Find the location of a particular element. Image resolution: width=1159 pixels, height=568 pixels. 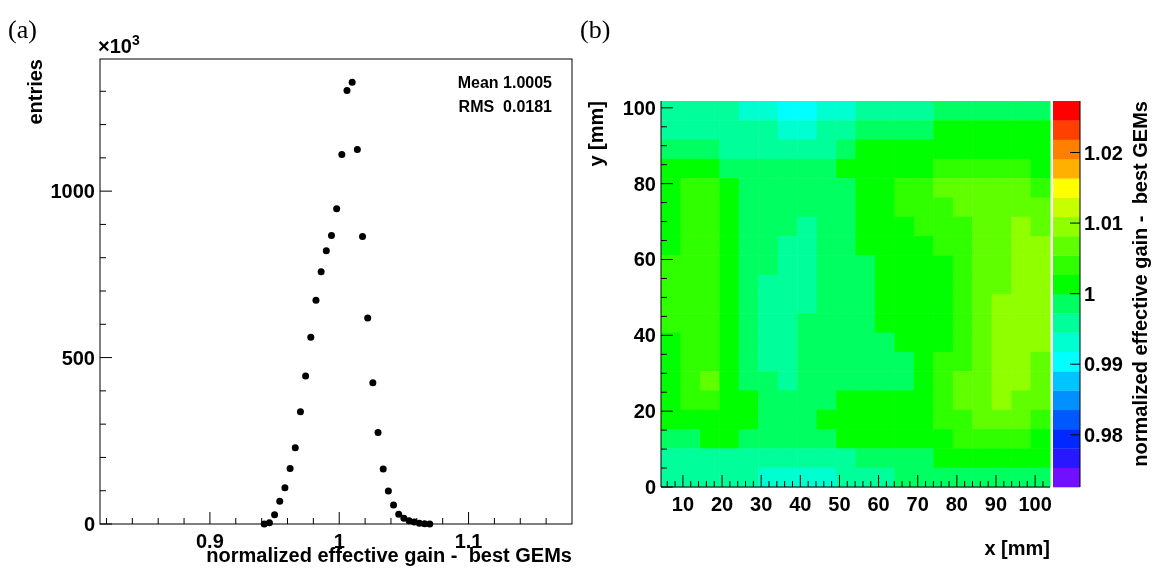

y-tick-label: 500 is located at coordinates (78, 357).